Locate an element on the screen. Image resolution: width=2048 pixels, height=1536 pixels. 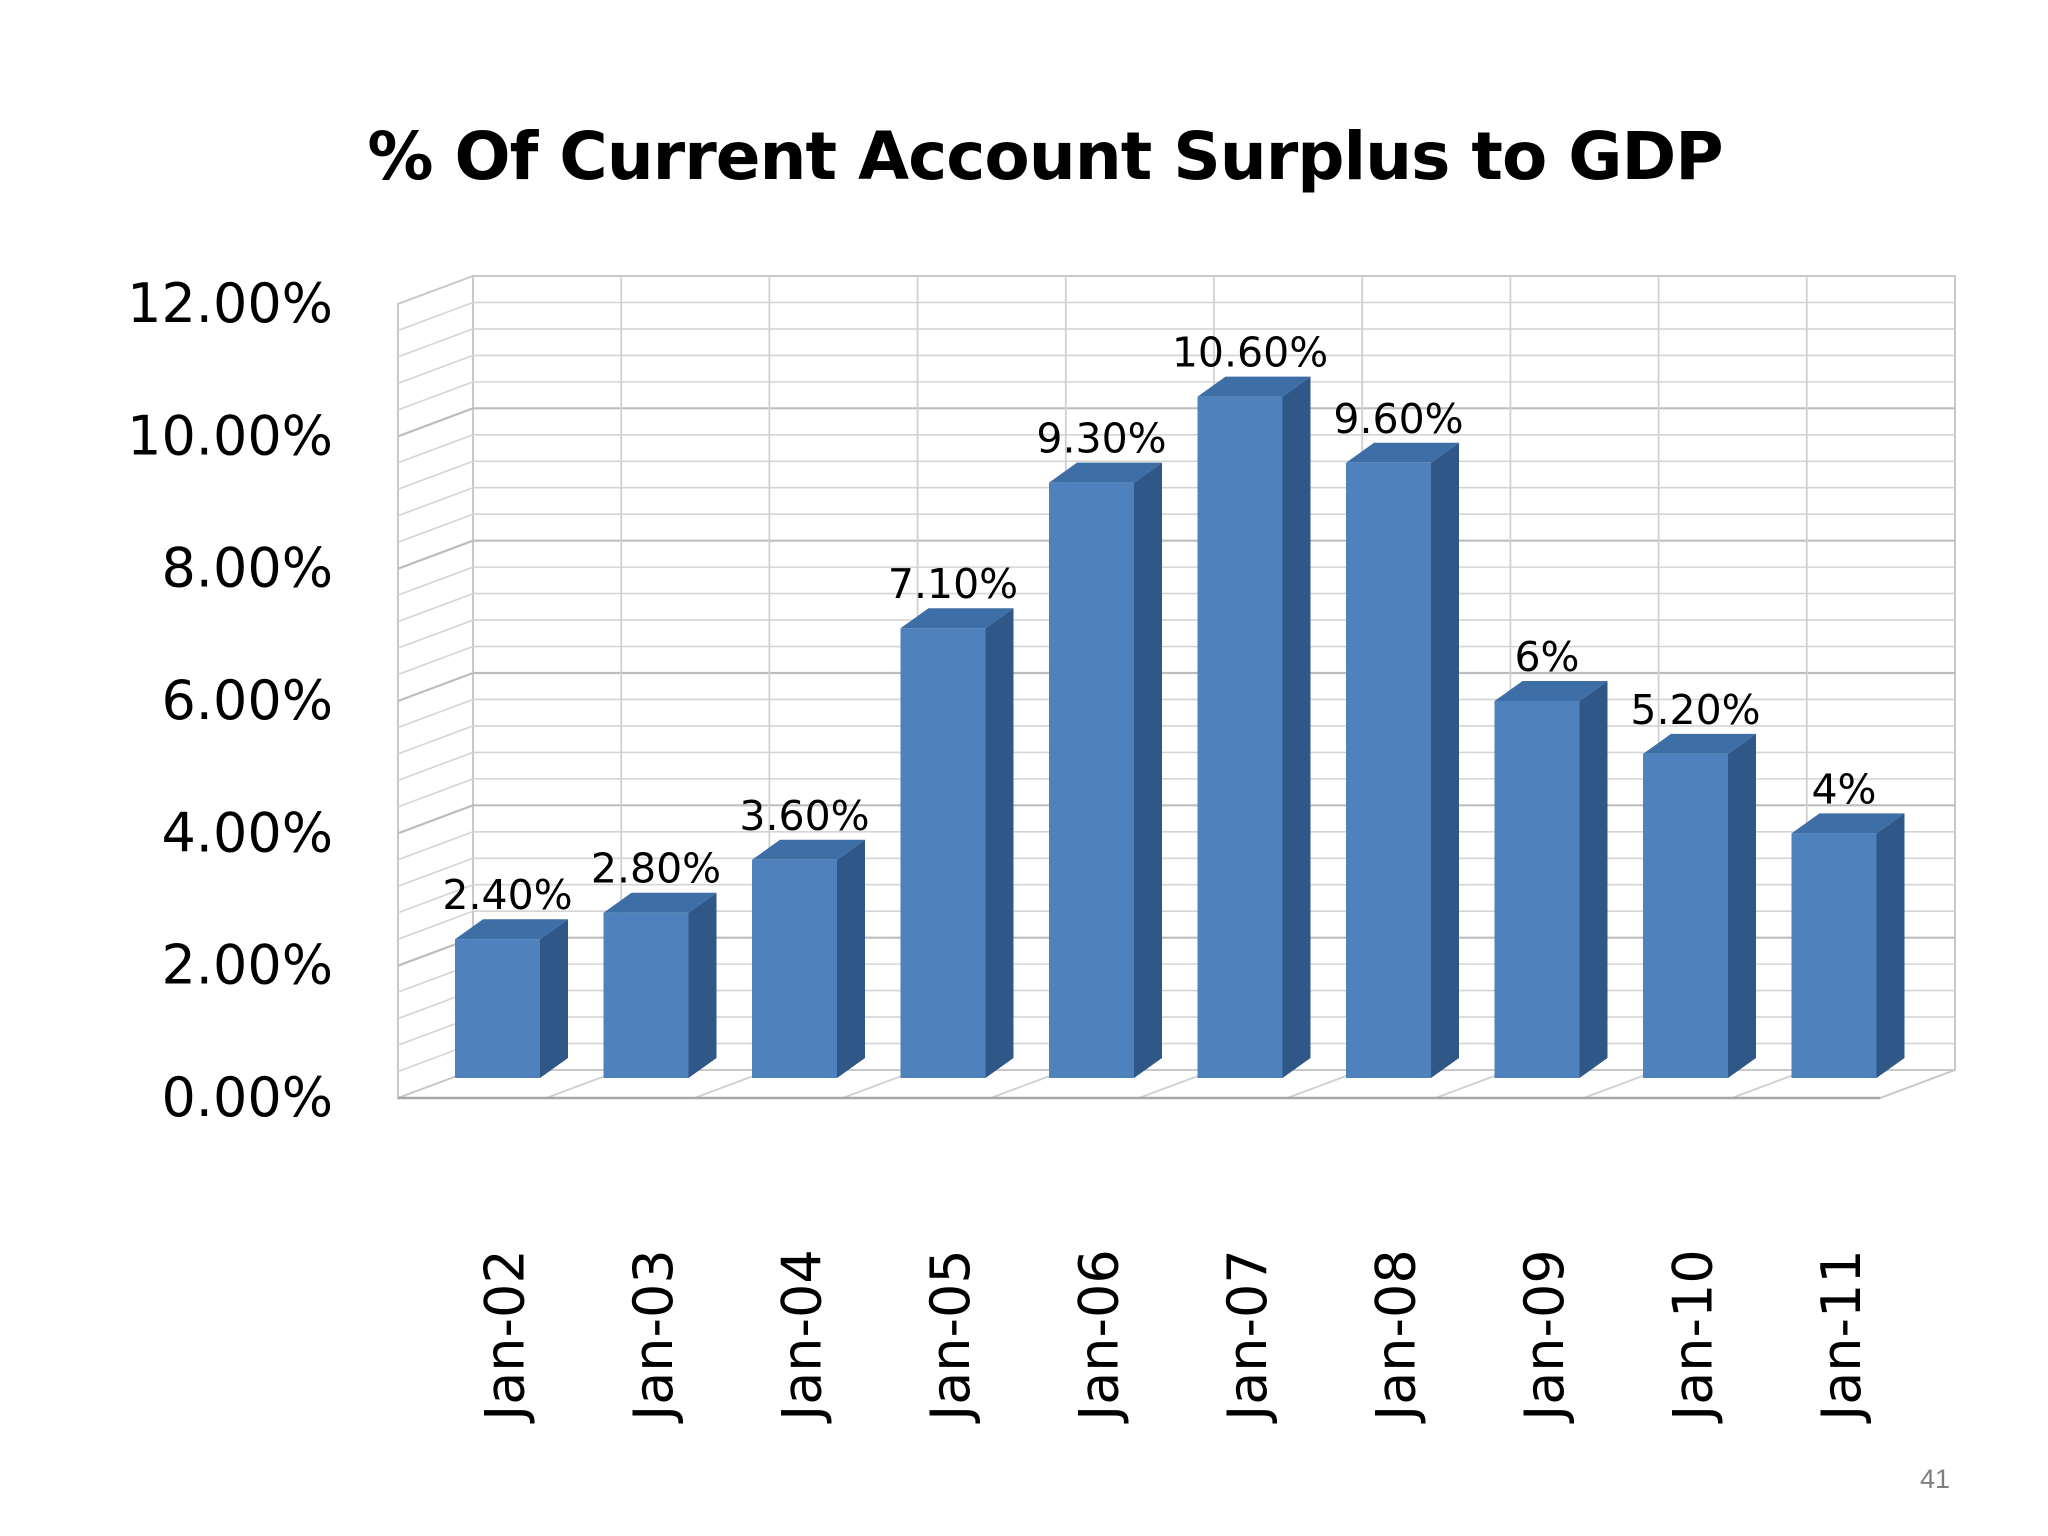
x-tick-label: Jan-04 is located at coordinates (802, 1336).